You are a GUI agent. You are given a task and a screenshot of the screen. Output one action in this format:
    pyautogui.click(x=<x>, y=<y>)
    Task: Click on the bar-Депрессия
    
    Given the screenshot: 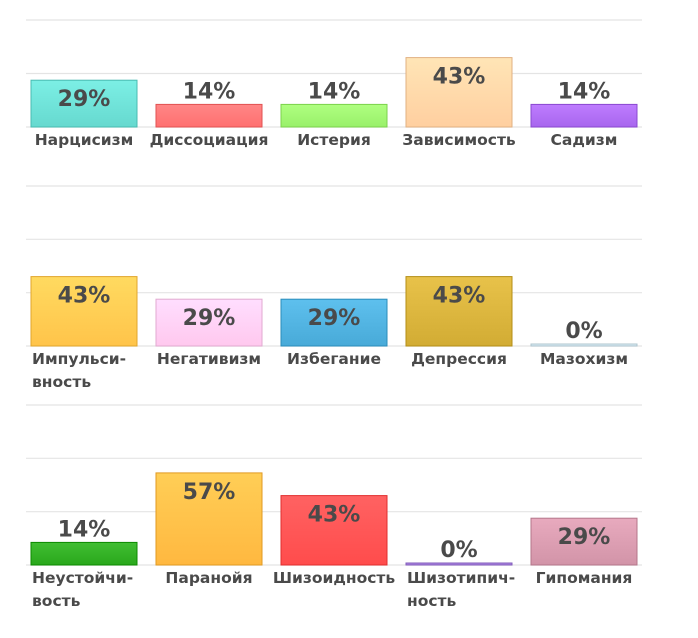 What is the action you would take?
    pyautogui.click(x=459, y=311)
    